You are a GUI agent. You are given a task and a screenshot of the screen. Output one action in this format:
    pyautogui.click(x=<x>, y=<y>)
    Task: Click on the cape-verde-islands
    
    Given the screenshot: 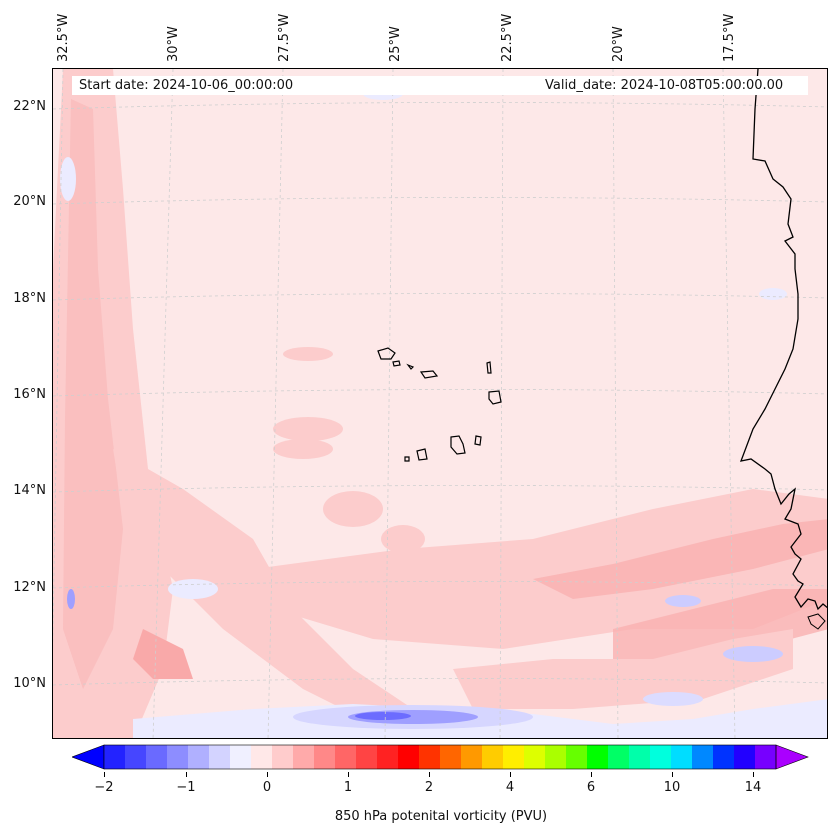 What is the action you would take?
    pyautogui.click(x=439, y=404)
    